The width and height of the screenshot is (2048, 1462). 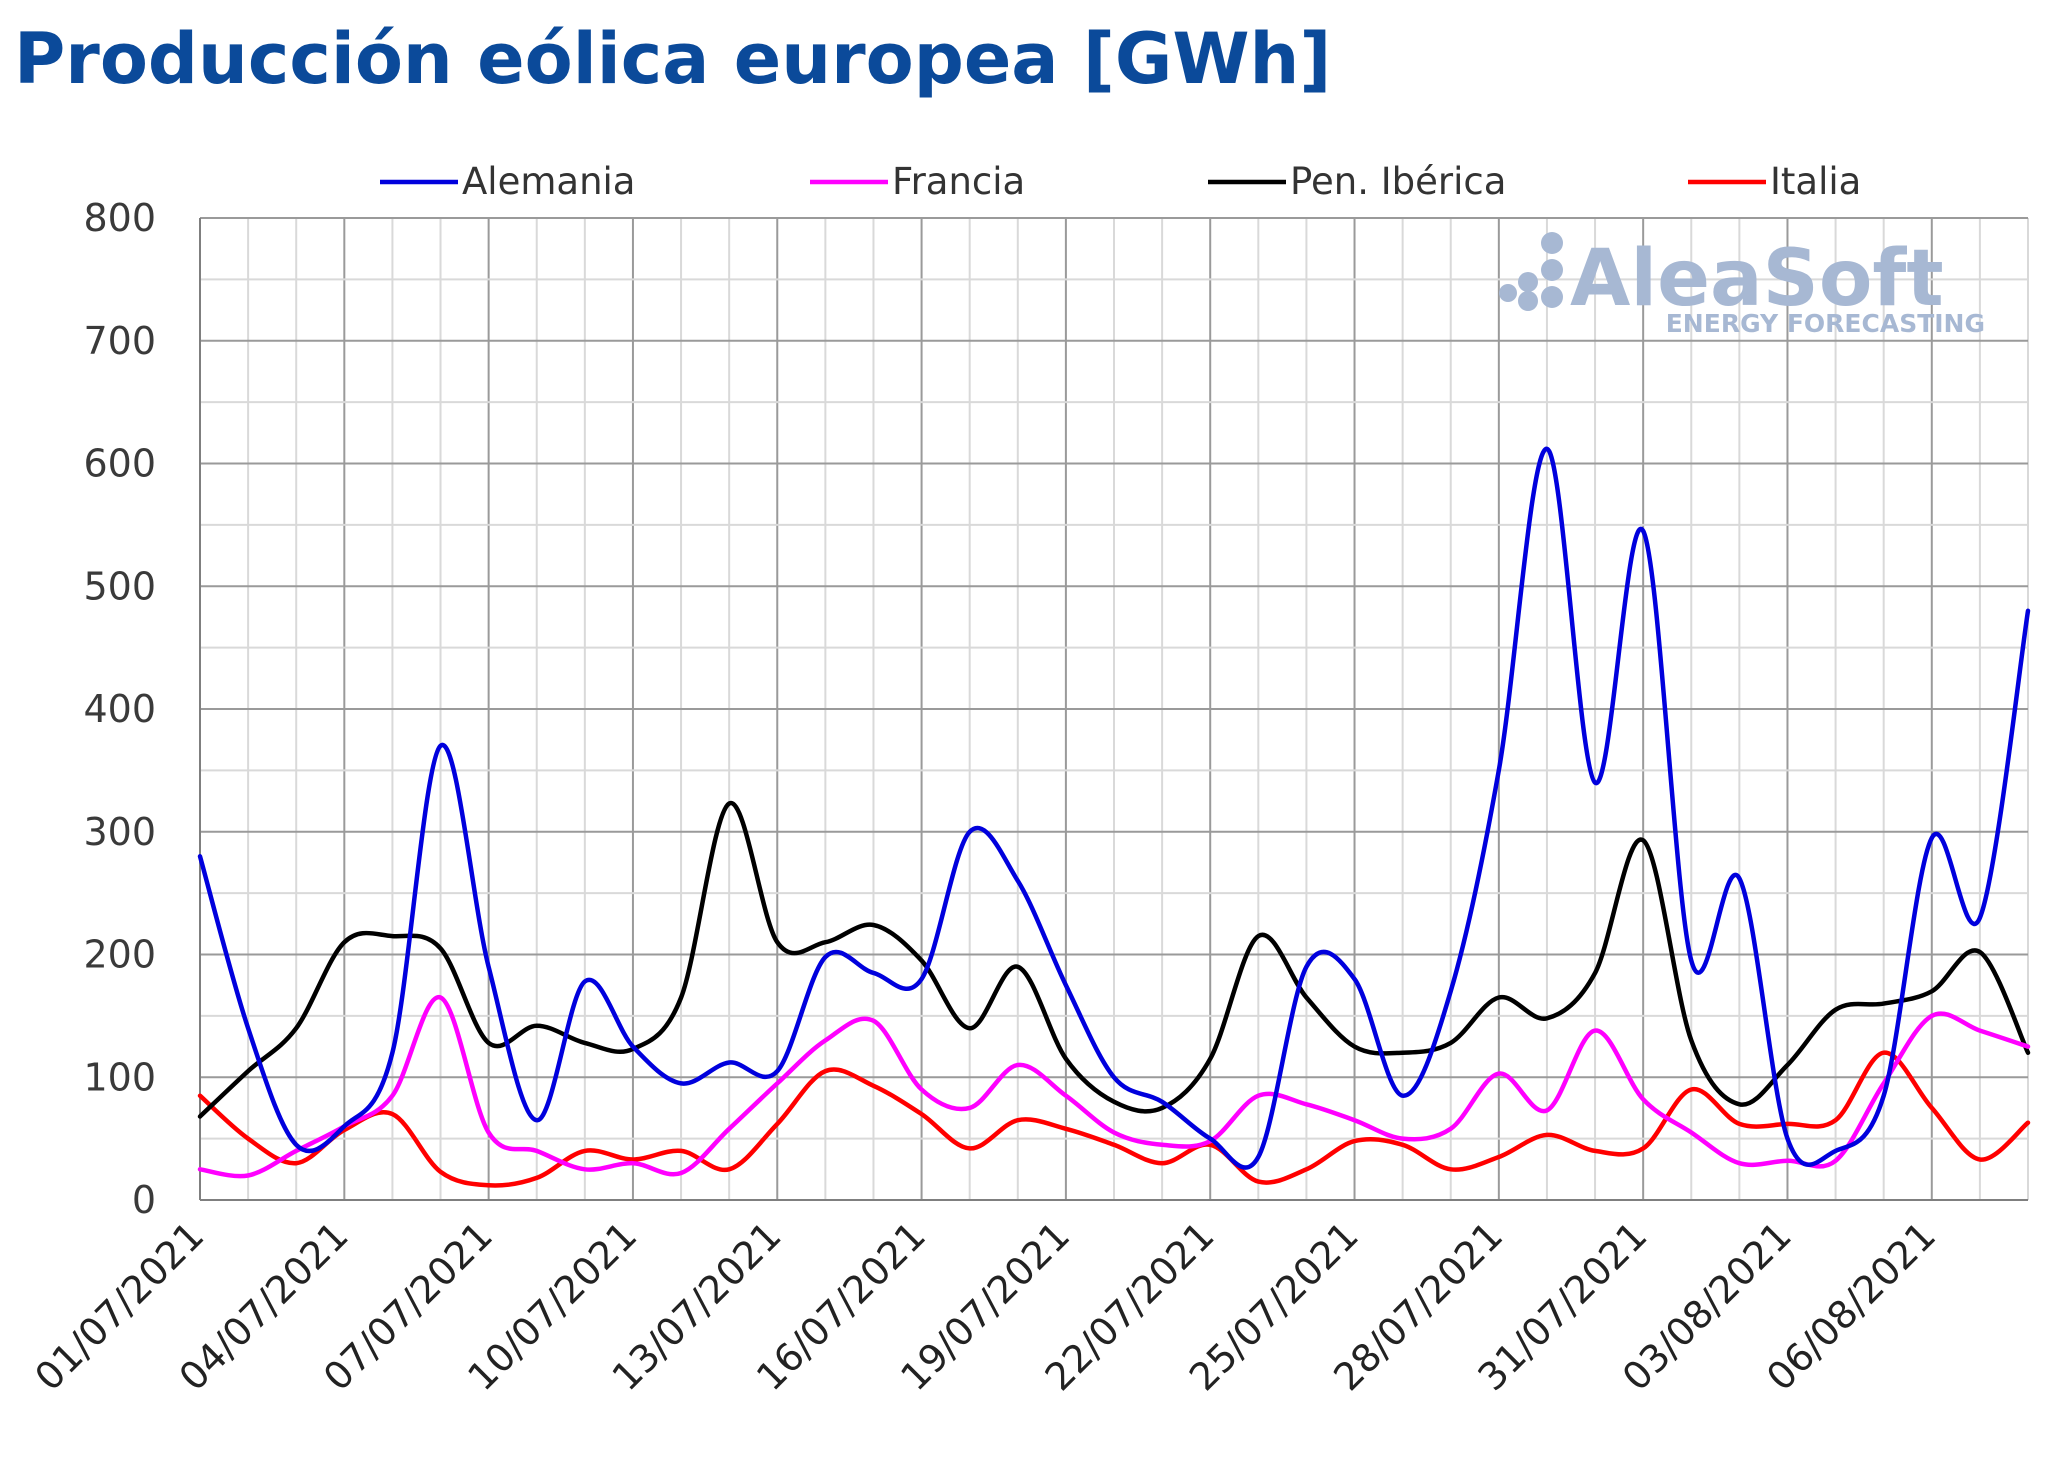 I want to click on y-tick-label: 500, so click(x=119, y=586).